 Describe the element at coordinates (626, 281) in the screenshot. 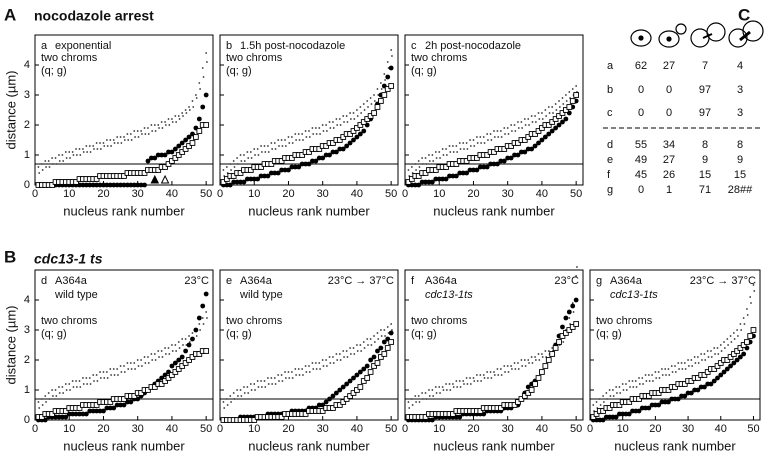

I see `strain: A364a` at that location.